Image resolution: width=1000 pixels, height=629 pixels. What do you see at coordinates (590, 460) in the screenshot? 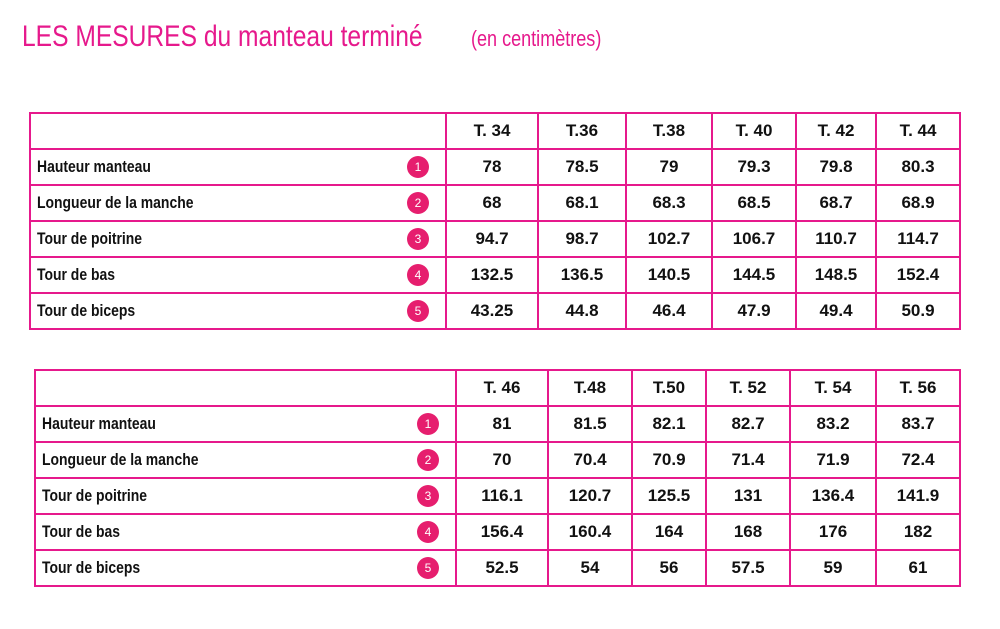
I see `table-cell: 70.4` at bounding box center [590, 460].